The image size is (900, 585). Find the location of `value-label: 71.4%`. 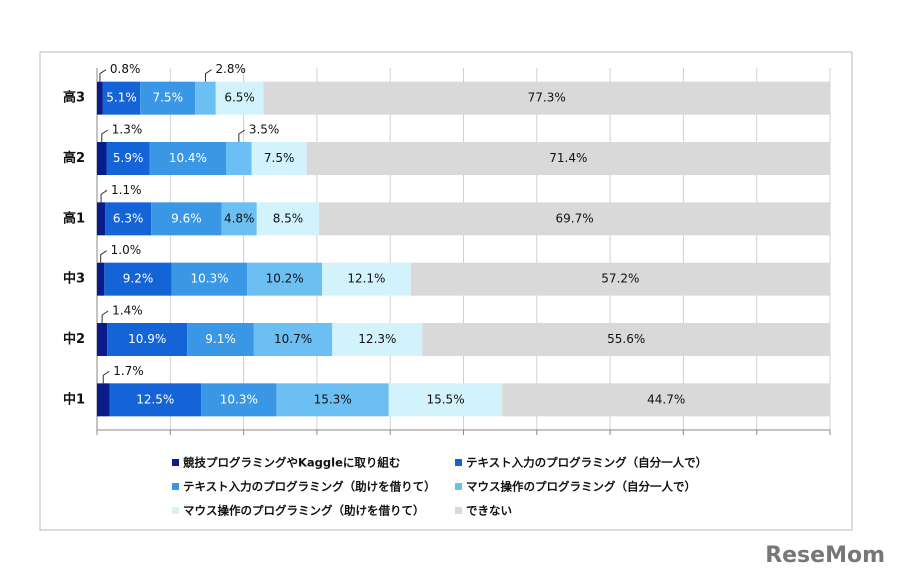

value-label: 71.4% is located at coordinates (568, 158).